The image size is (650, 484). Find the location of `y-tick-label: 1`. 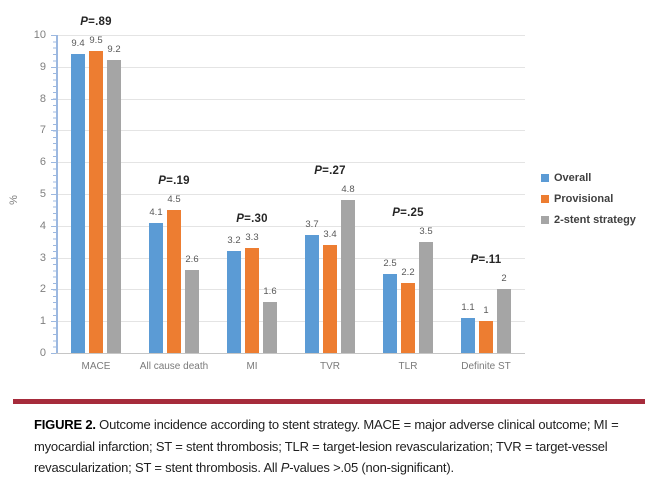

y-tick-label: 1 is located at coordinates (42, 321).